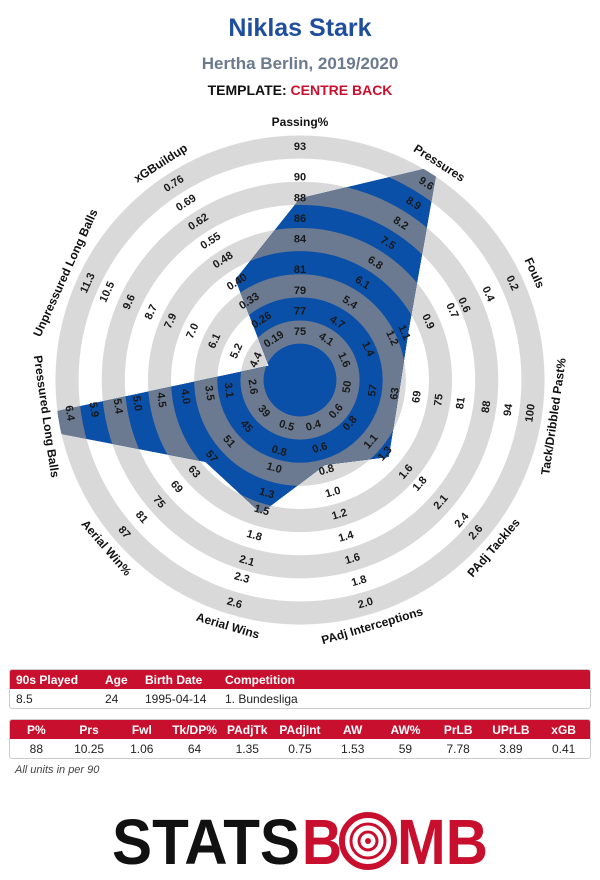 This screenshot has height=880, width=600. Describe the element at coordinates (511, 283) in the screenshot. I see `tick-label: 0.2` at that location.